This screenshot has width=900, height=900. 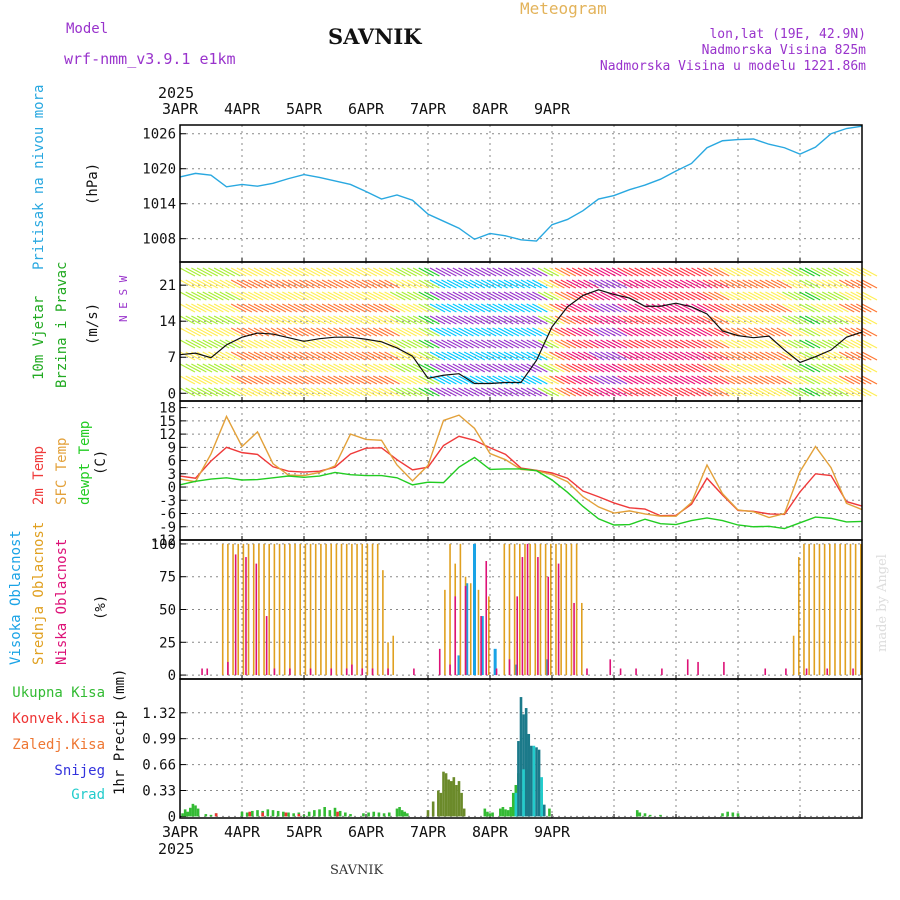 What do you see at coordinates (428, 109) in the screenshot?
I see `x-tick-label-top: 7APR` at bounding box center [428, 109].